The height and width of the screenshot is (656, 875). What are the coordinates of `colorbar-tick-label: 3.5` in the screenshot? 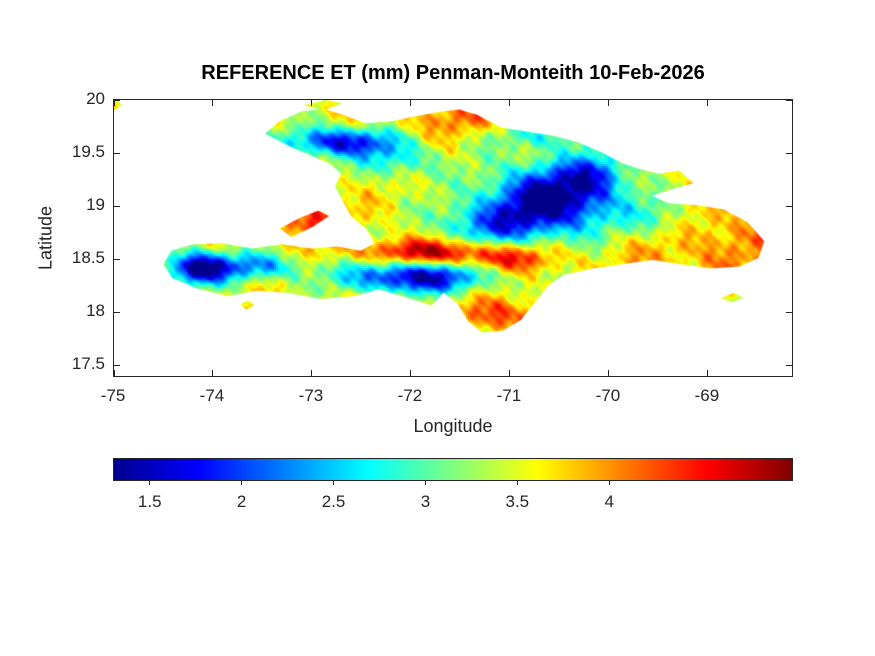 It's located at (517, 501).